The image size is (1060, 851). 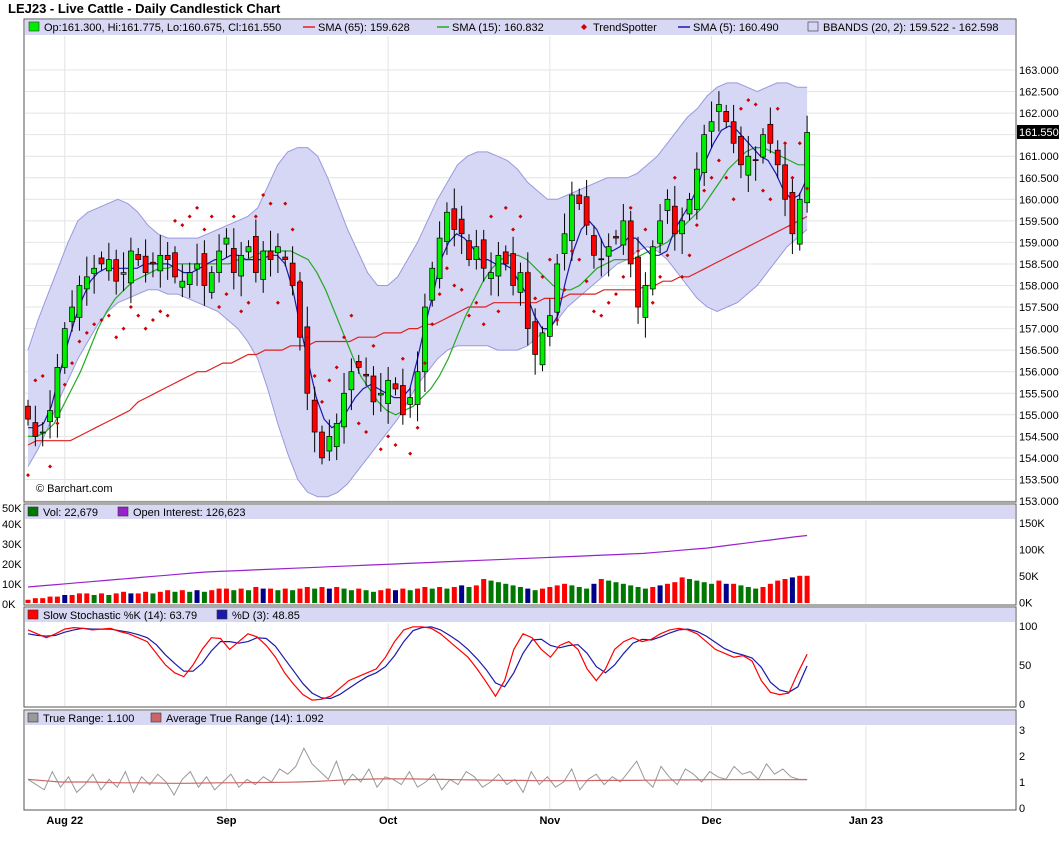 What do you see at coordinates (1025, 666) in the screenshot?
I see `stochastic-tick: 50` at bounding box center [1025, 666].